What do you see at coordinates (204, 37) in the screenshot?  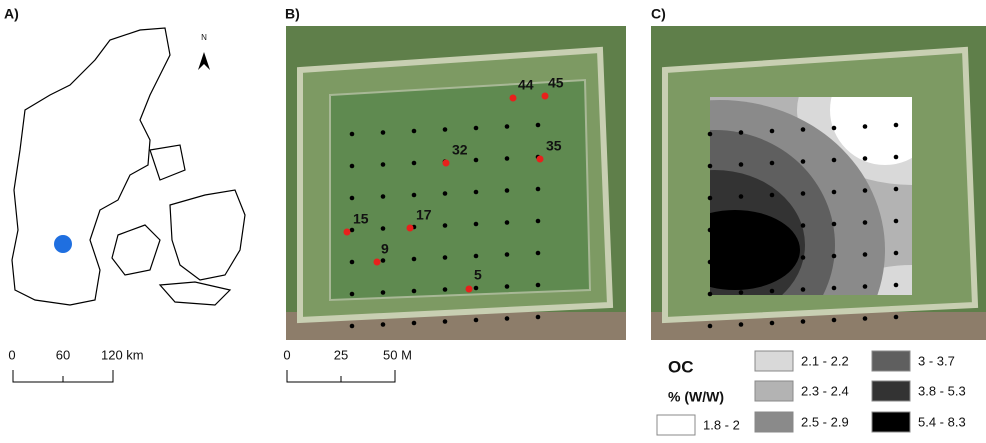 I see `north-label: N` at bounding box center [204, 37].